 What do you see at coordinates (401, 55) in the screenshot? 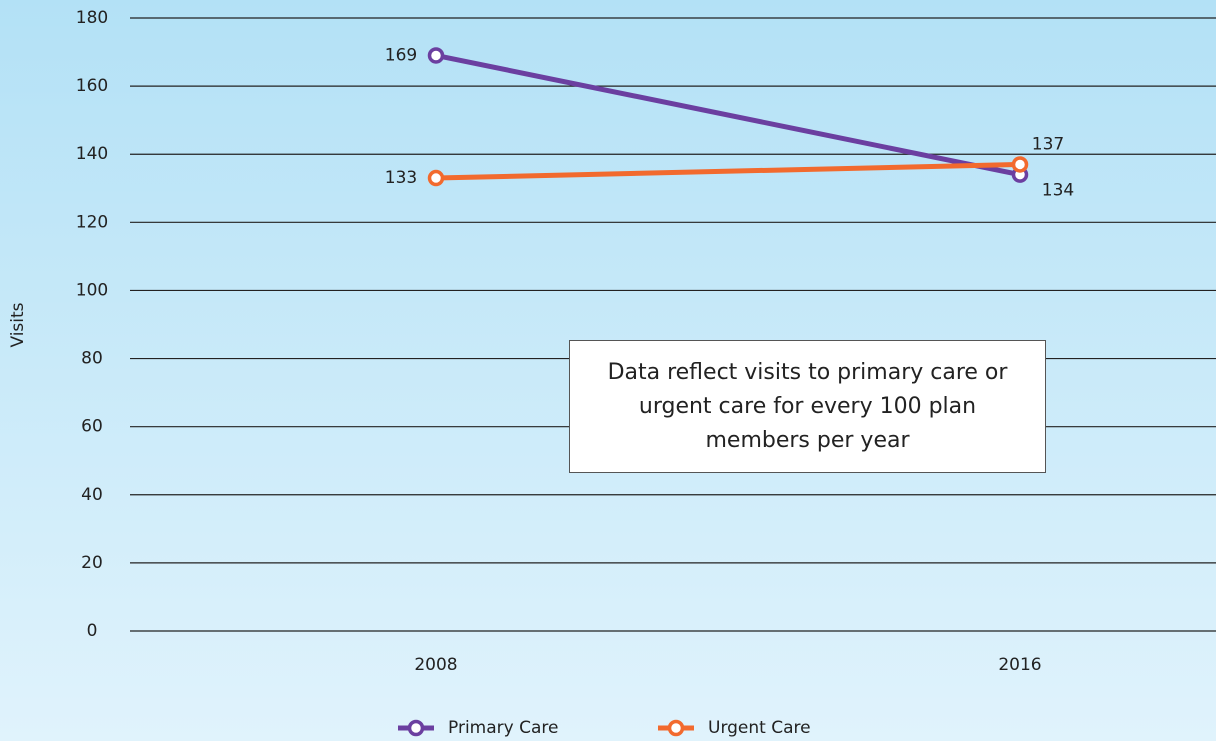
I see `data-label: 169` at bounding box center [401, 55].